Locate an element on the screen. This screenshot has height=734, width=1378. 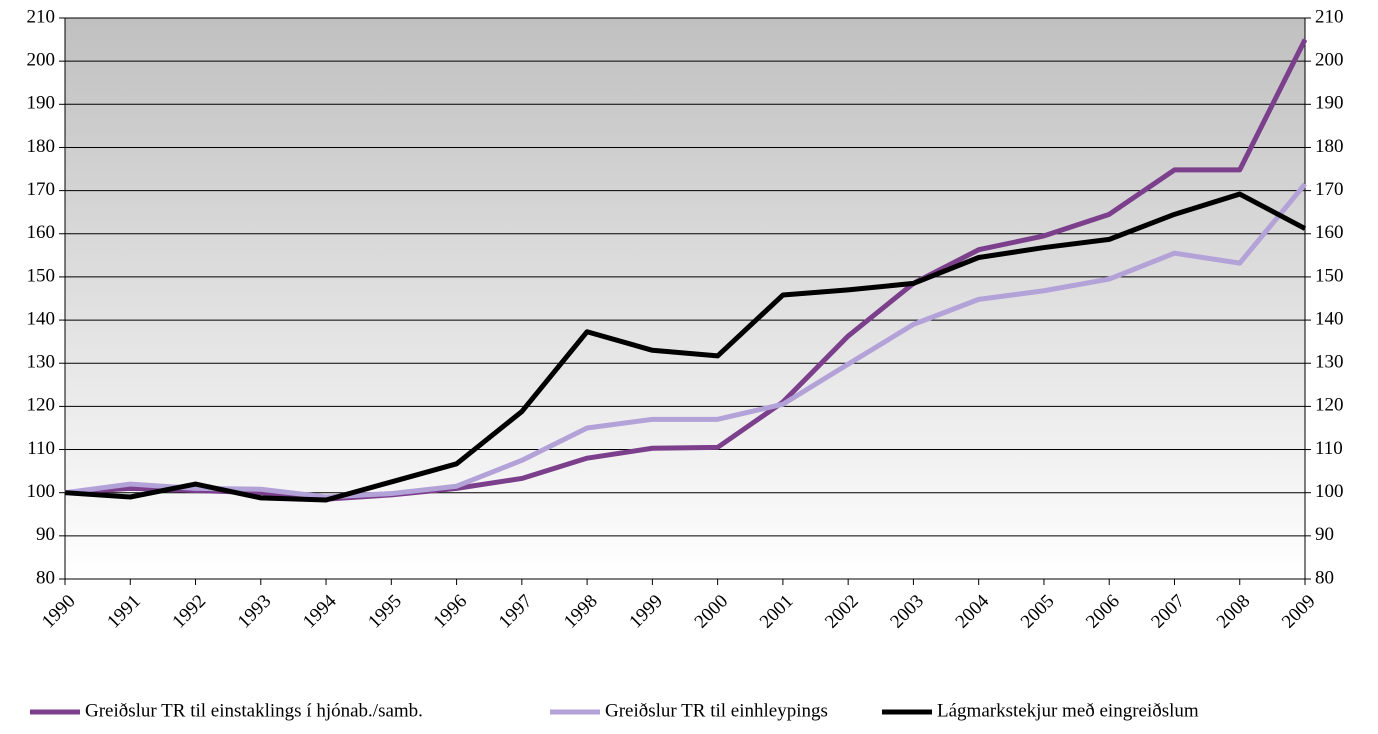
y2-tick-label: 210 is located at coordinates (1329, 16).